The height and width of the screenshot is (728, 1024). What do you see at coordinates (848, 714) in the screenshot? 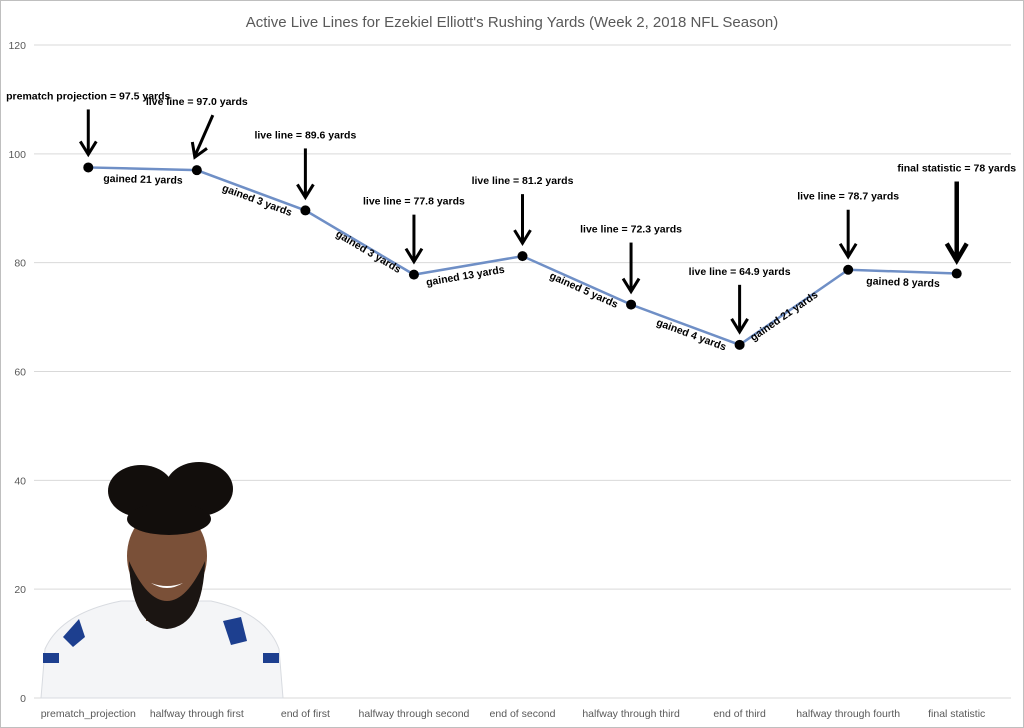
I see `x-tick-label: halfway through fourth` at bounding box center [848, 714].